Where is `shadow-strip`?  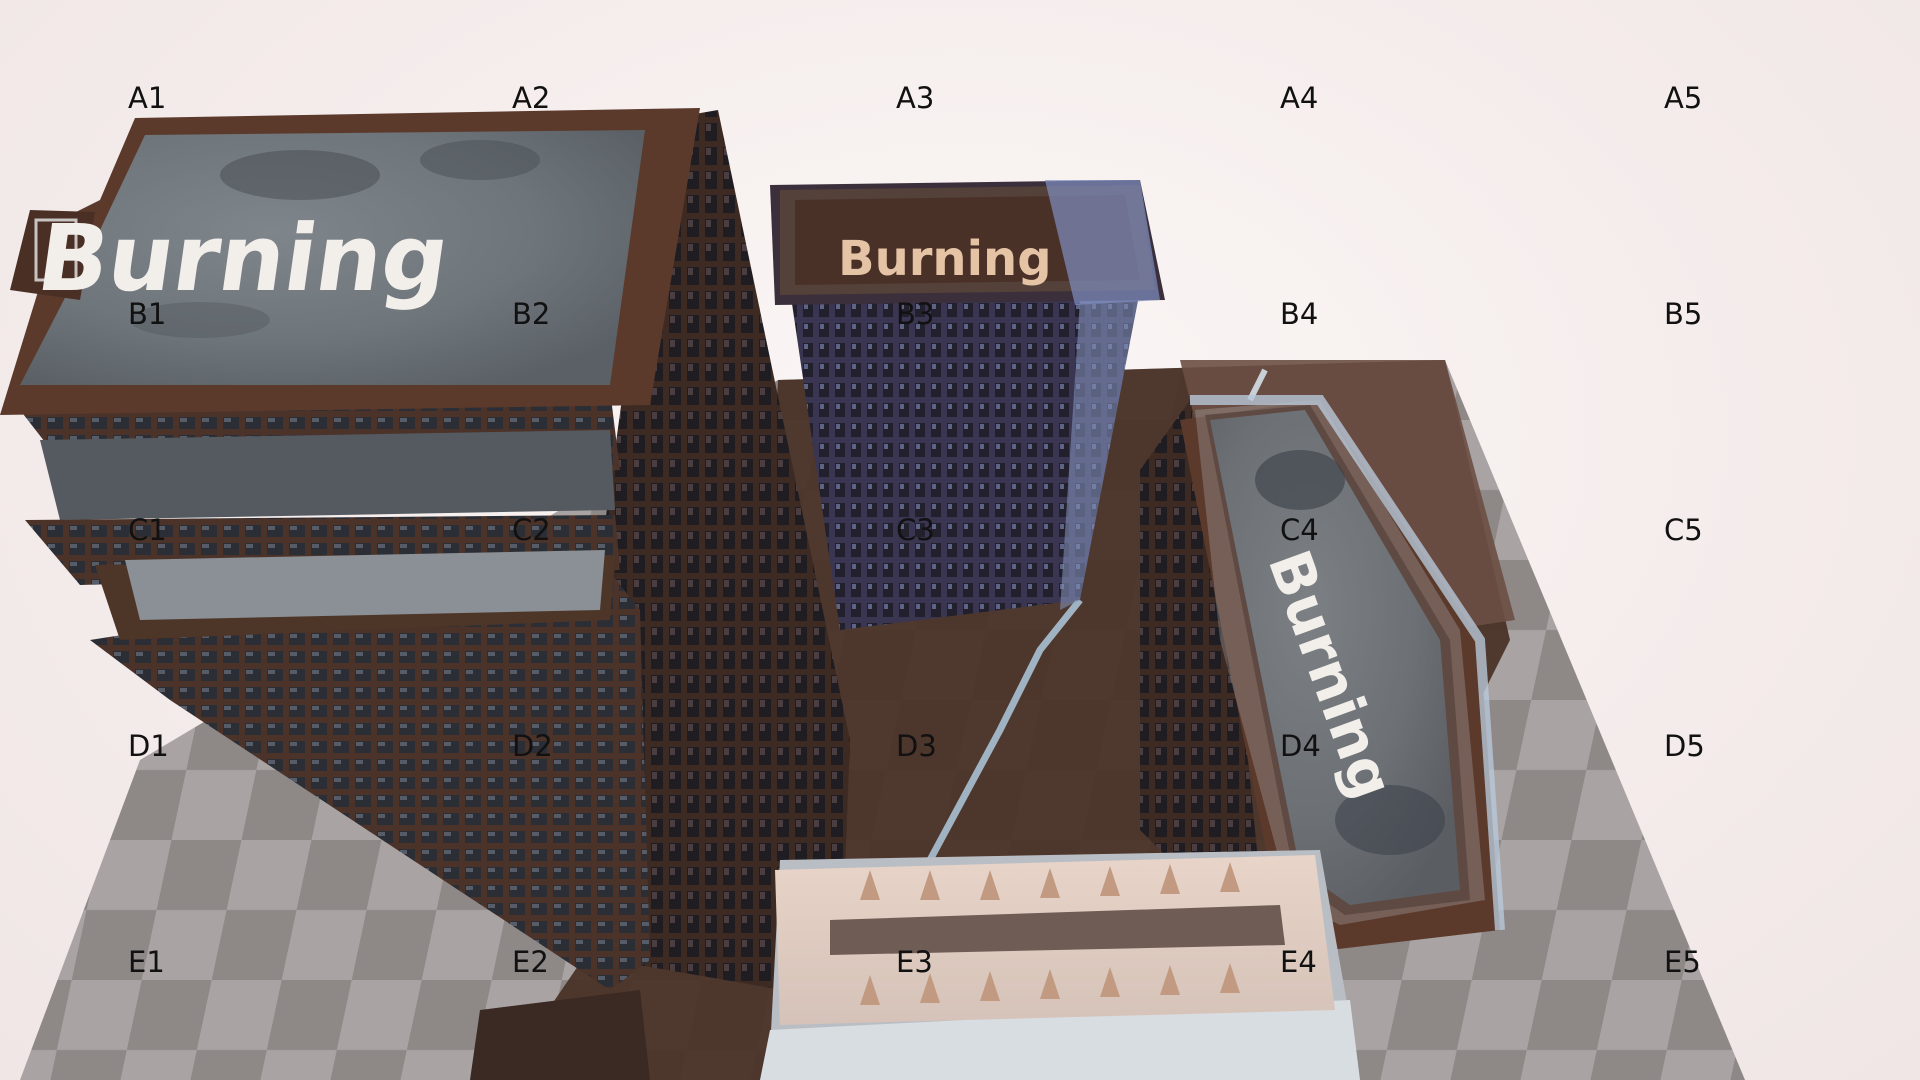
shadow-strip is located at coordinates (560, 1035).